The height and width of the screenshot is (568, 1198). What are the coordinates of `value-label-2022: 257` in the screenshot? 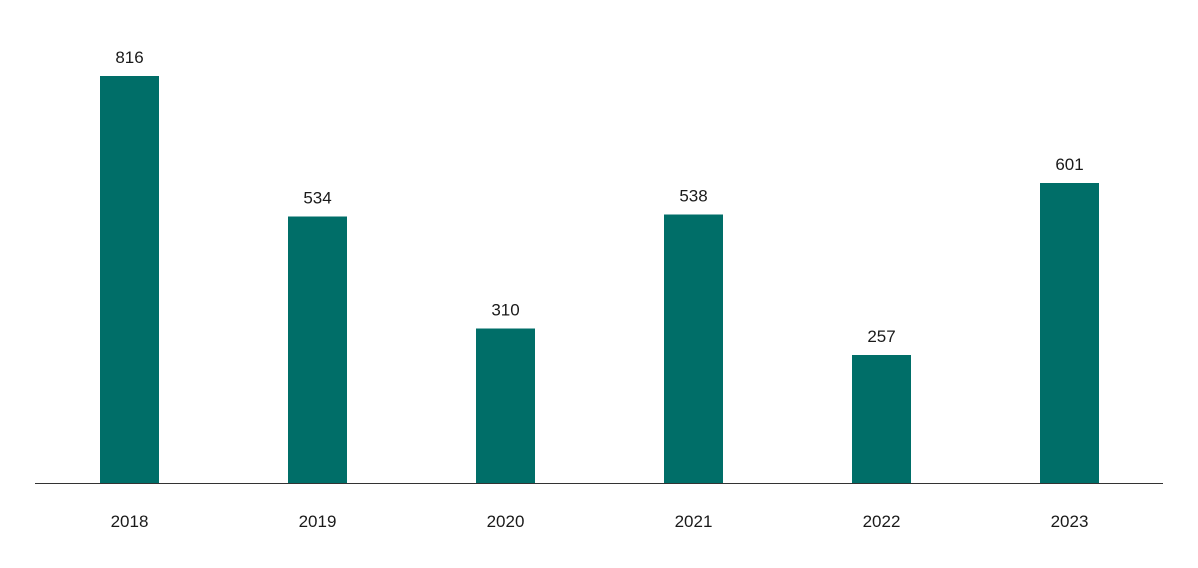 It's located at (881, 336).